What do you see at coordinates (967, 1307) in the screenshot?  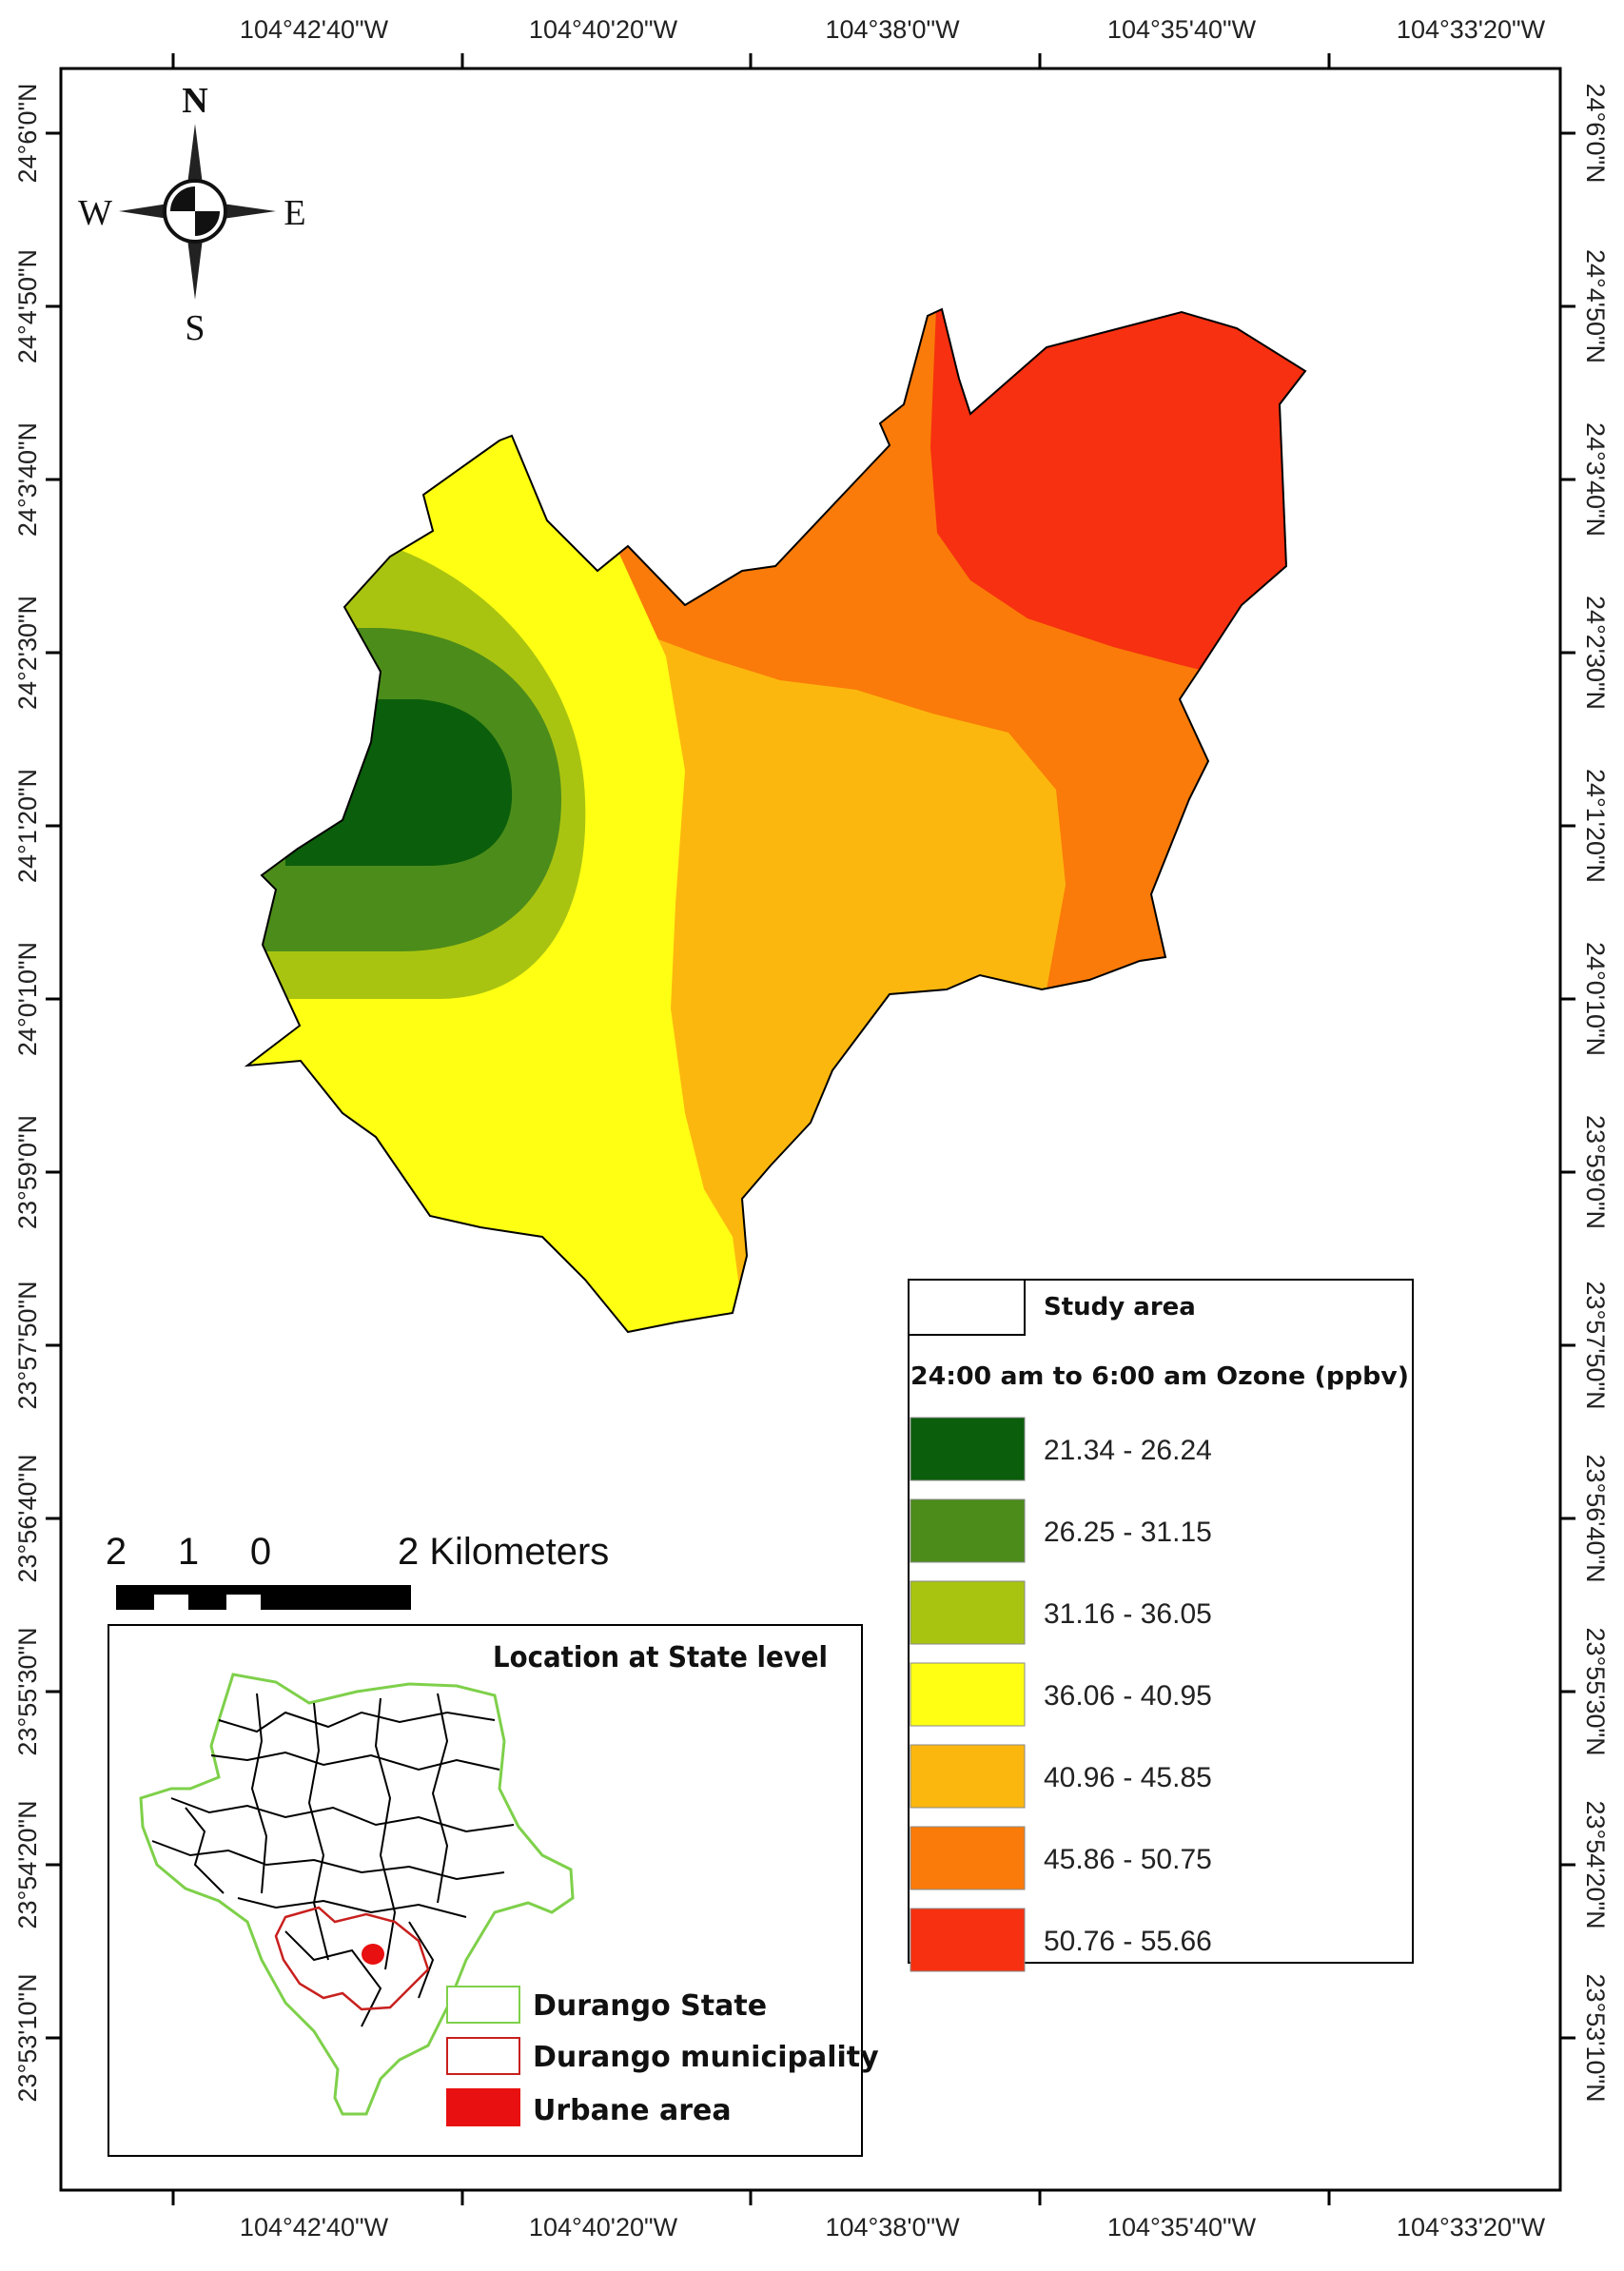 I see `legend-study-area-swatch` at bounding box center [967, 1307].